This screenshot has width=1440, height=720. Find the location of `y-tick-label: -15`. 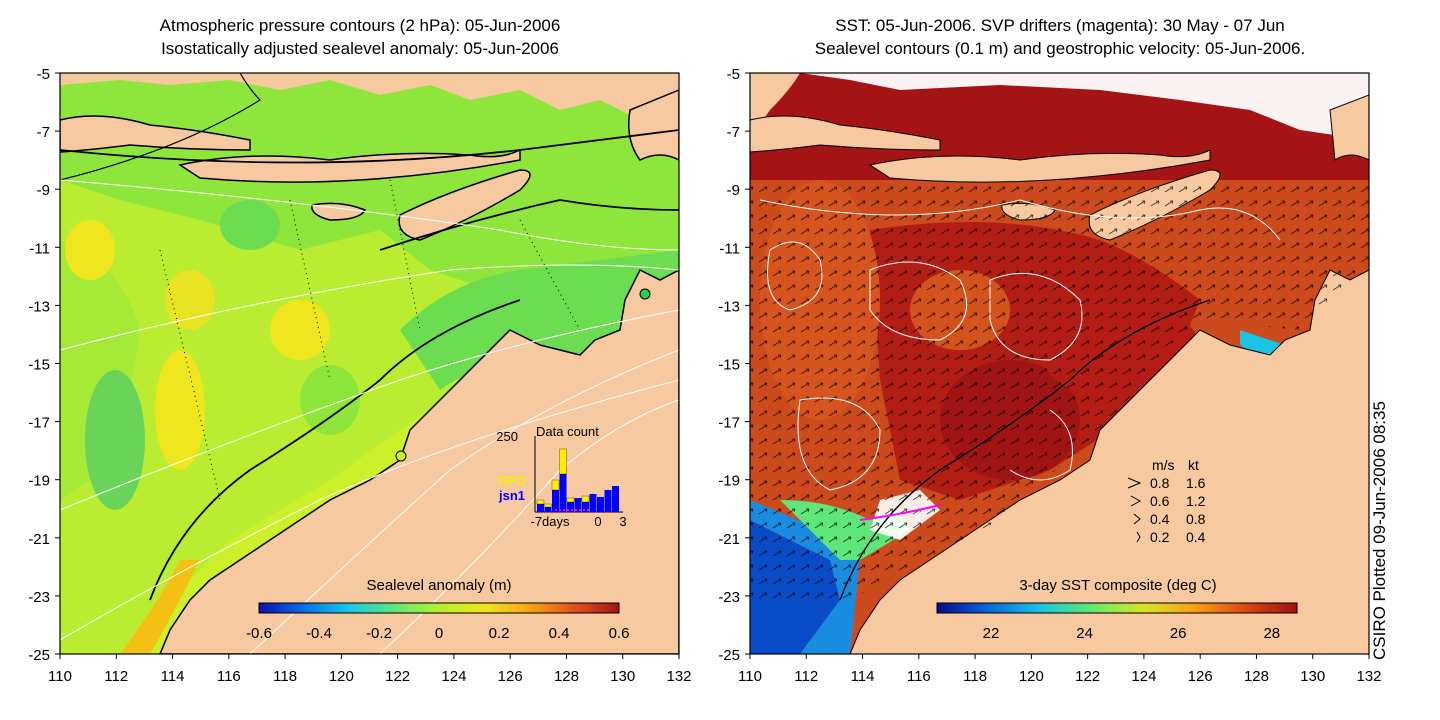

y-tick-label: -15 is located at coordinates (39, 365).